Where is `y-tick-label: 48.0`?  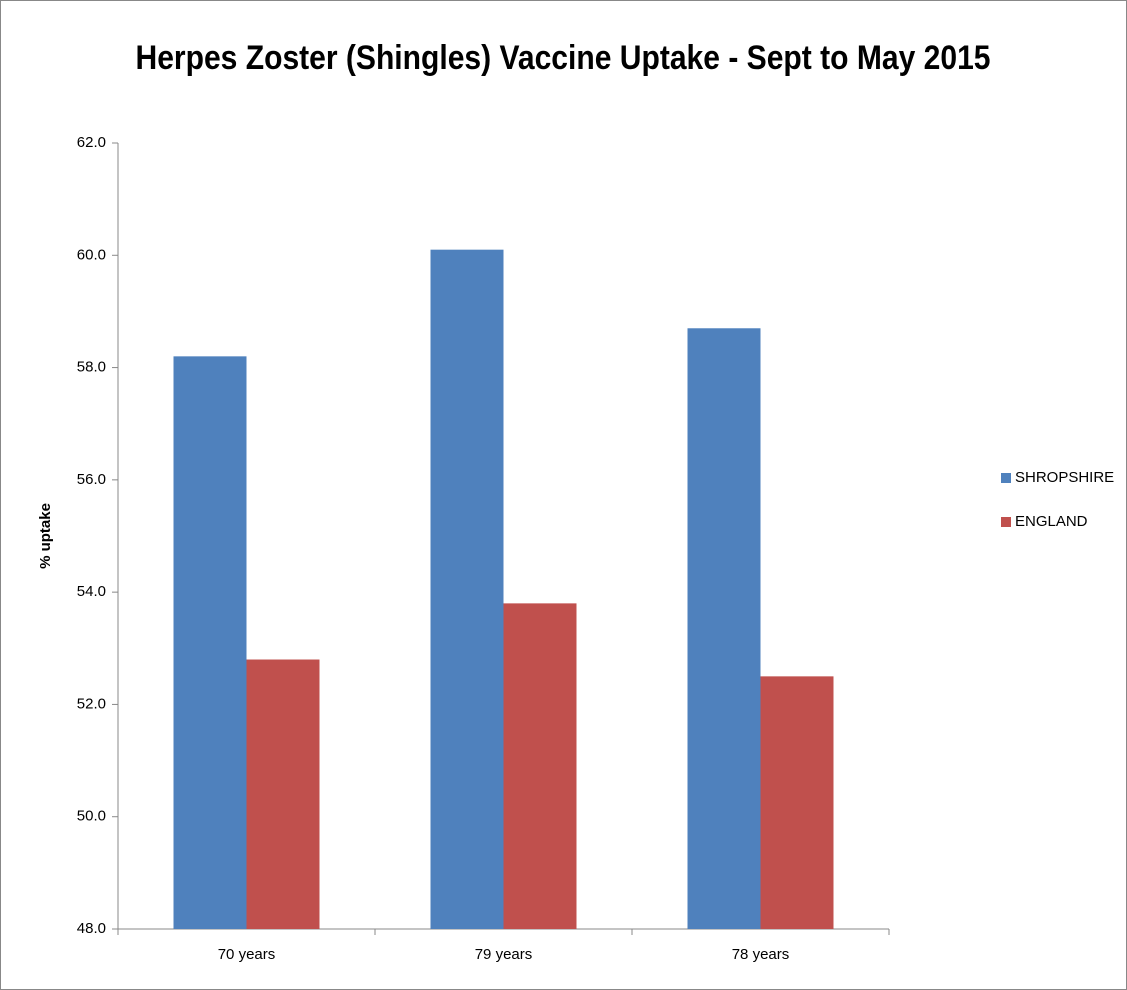 y-tick-label: 48.0 is located at coordinates (91, 928).